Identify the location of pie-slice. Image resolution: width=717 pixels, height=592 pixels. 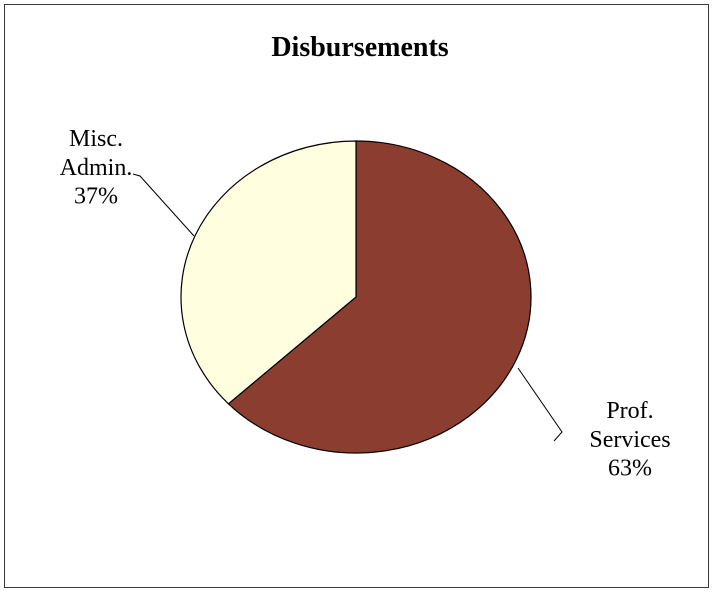
(268, 272).